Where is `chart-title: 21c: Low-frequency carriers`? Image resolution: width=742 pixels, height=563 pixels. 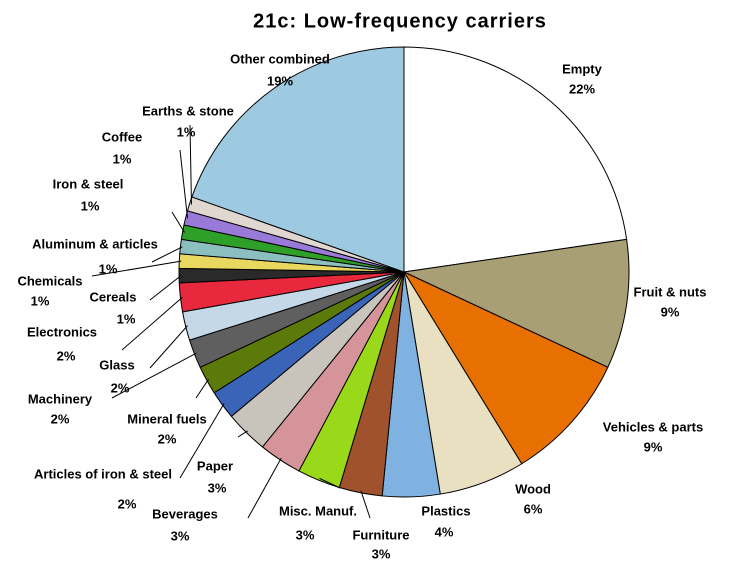 chart-title: 21c: Low-frequency carriers is located at coordinates (400, 21).